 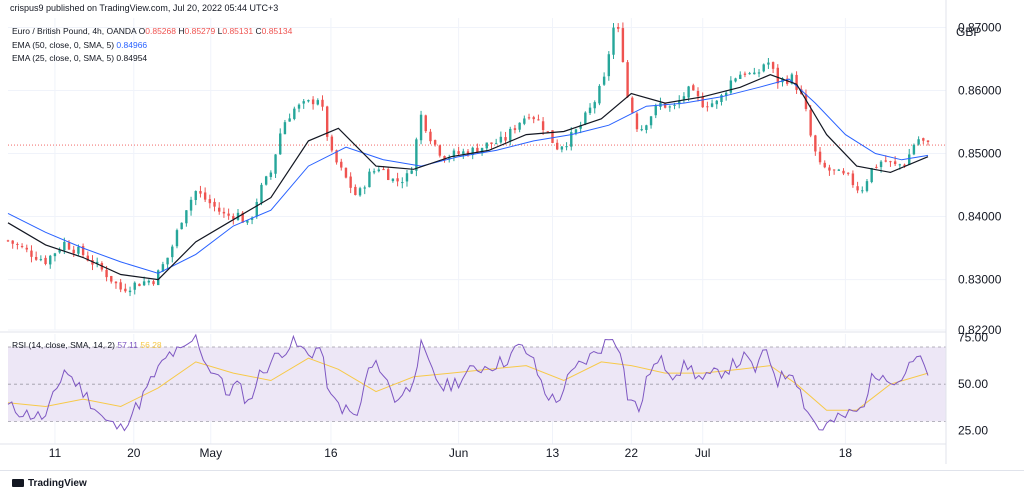 What do you see at coordinates (49, 483) in the screenshot?
I see `tradingview-logo: TradingView` at bounding box center [49, 483].